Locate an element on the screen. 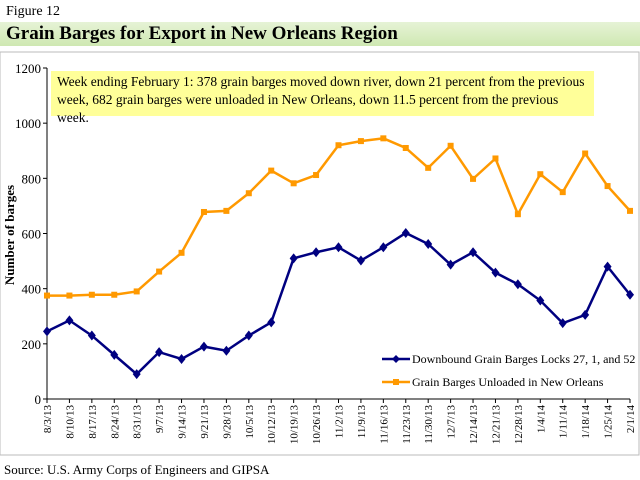  figure-label: Figure 12 is located at coordinates (33, 11).